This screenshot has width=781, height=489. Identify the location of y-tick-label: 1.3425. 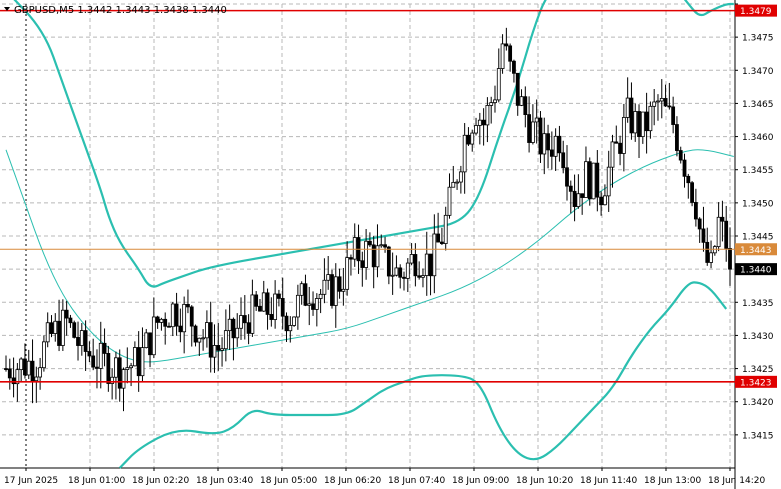
(758, 370).